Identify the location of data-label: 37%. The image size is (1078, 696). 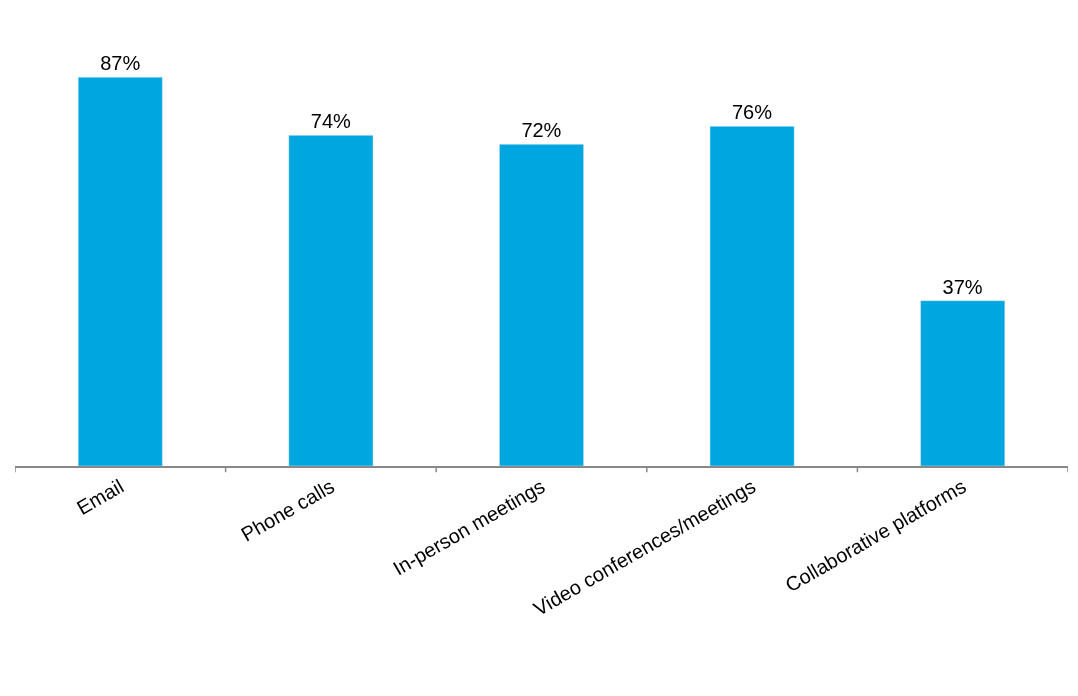
(962, 286).